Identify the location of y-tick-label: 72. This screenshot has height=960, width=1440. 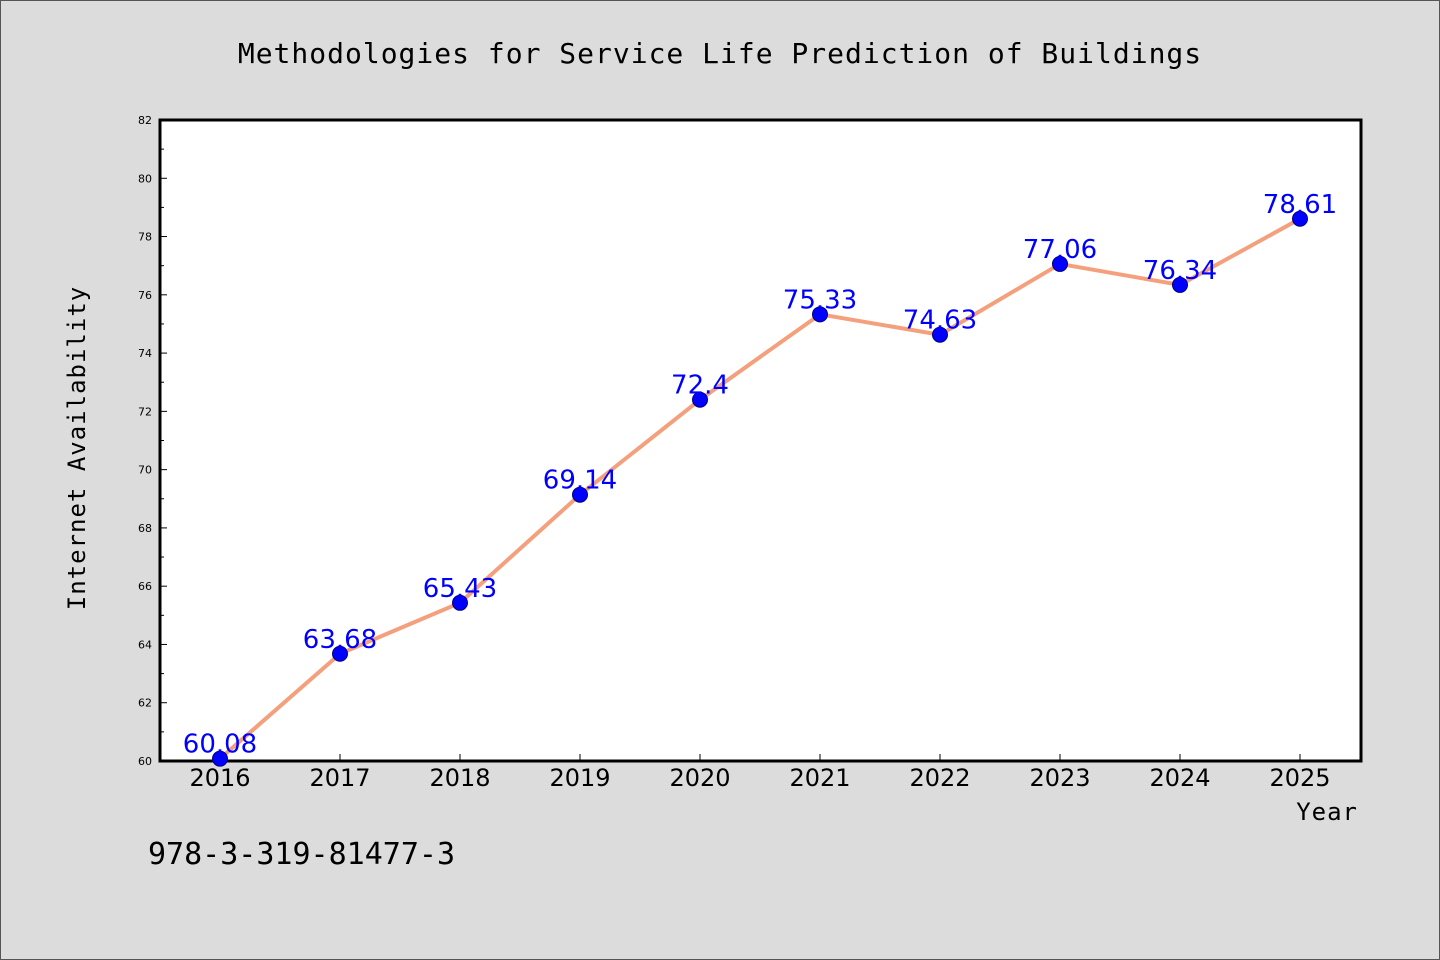
(145, 411).